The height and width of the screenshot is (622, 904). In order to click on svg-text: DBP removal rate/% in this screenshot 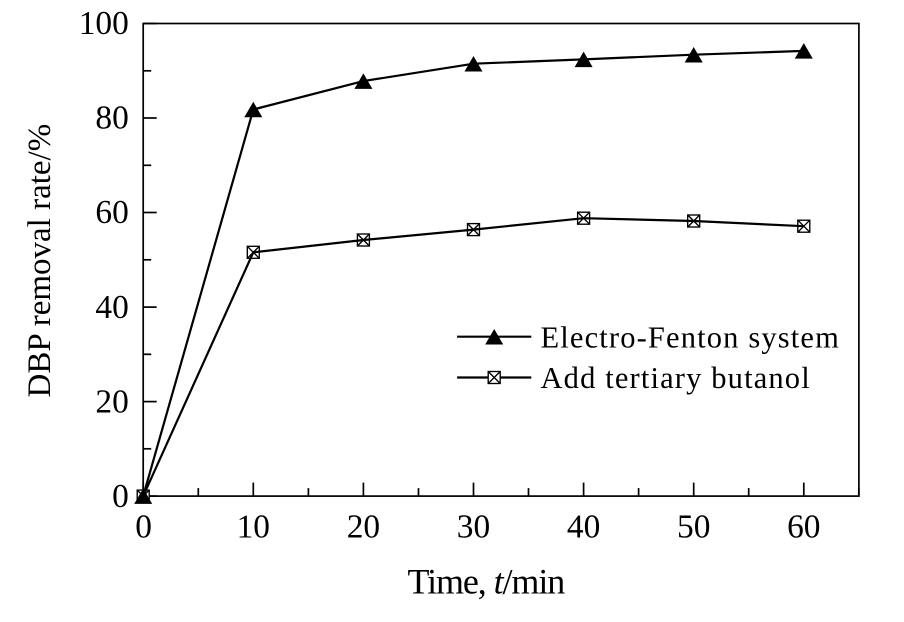, I will do `click(40, 261)`.